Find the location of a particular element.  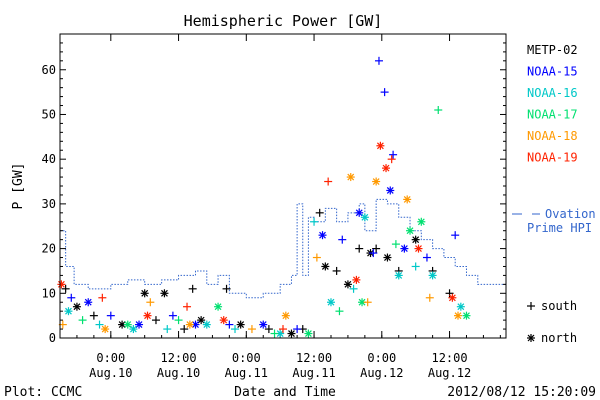

legend-hpi-label: Prime HPI is located at coordinates (559, 228).